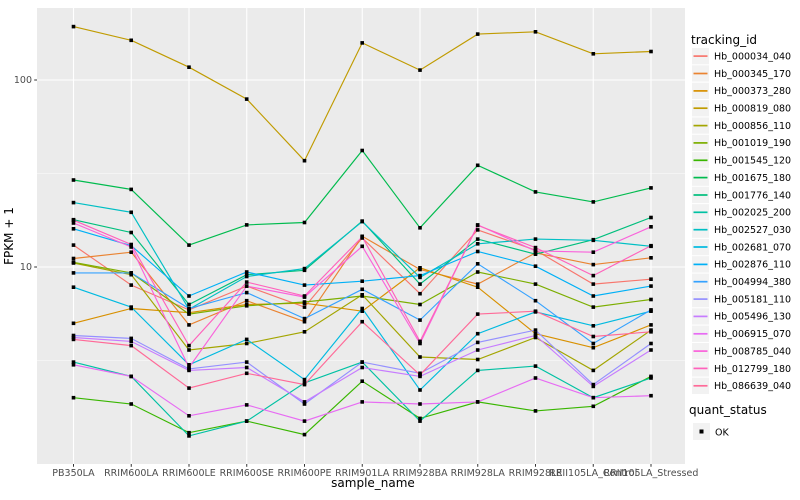 Image resolution: width=800 pixels, height=500 pixels. What do you see at coordinates (593, 473) in the screenshot?
I see `x-tick-label: RRII105LA_Control` at bounding box center [593, 473].